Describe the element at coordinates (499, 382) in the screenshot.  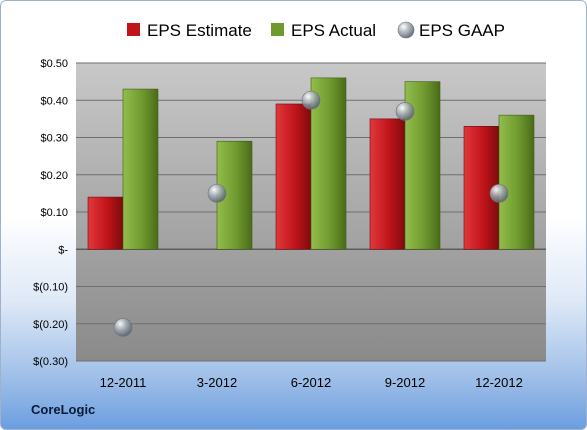
I see `x-tick-label: 12-2012` at that location.